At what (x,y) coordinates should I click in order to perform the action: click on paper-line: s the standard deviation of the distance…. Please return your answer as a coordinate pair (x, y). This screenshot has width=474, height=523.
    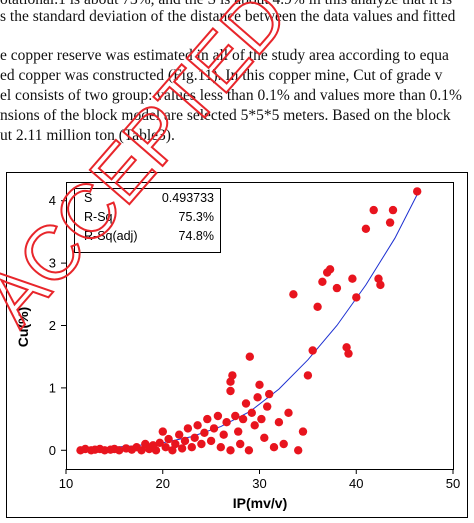
    Looking at the image, I should click on (228, 16).